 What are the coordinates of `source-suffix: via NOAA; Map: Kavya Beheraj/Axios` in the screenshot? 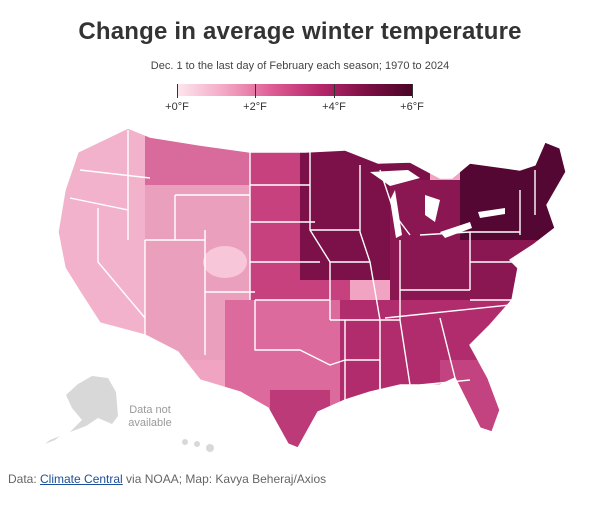 It's located at (224, 479).